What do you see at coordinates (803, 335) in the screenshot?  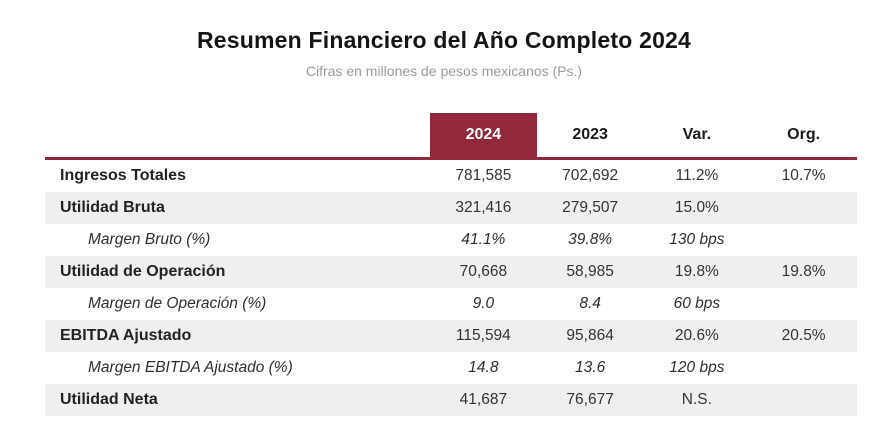 I see `cell-value: 20.5%` at bounding box center [803, 335].